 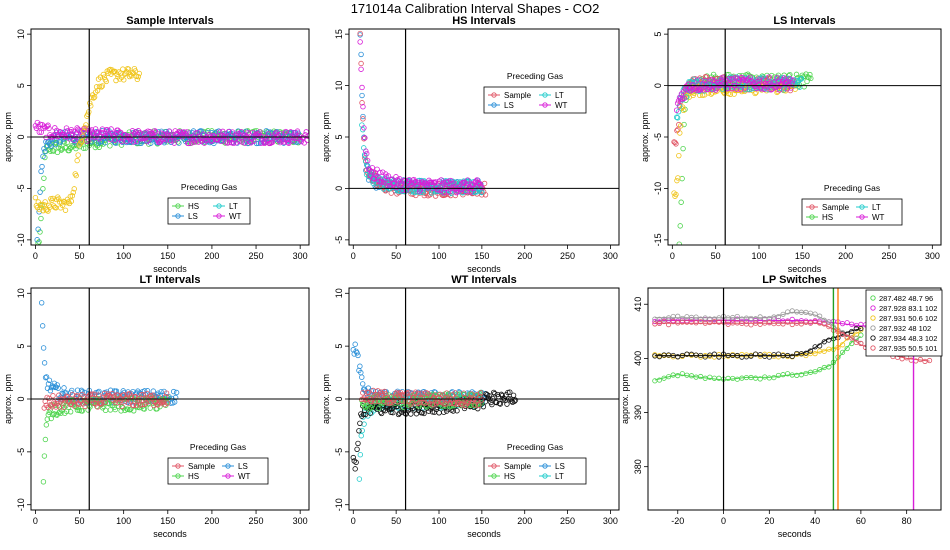 I want to click on x-tick-label: 200, so click(x=524, y=521).